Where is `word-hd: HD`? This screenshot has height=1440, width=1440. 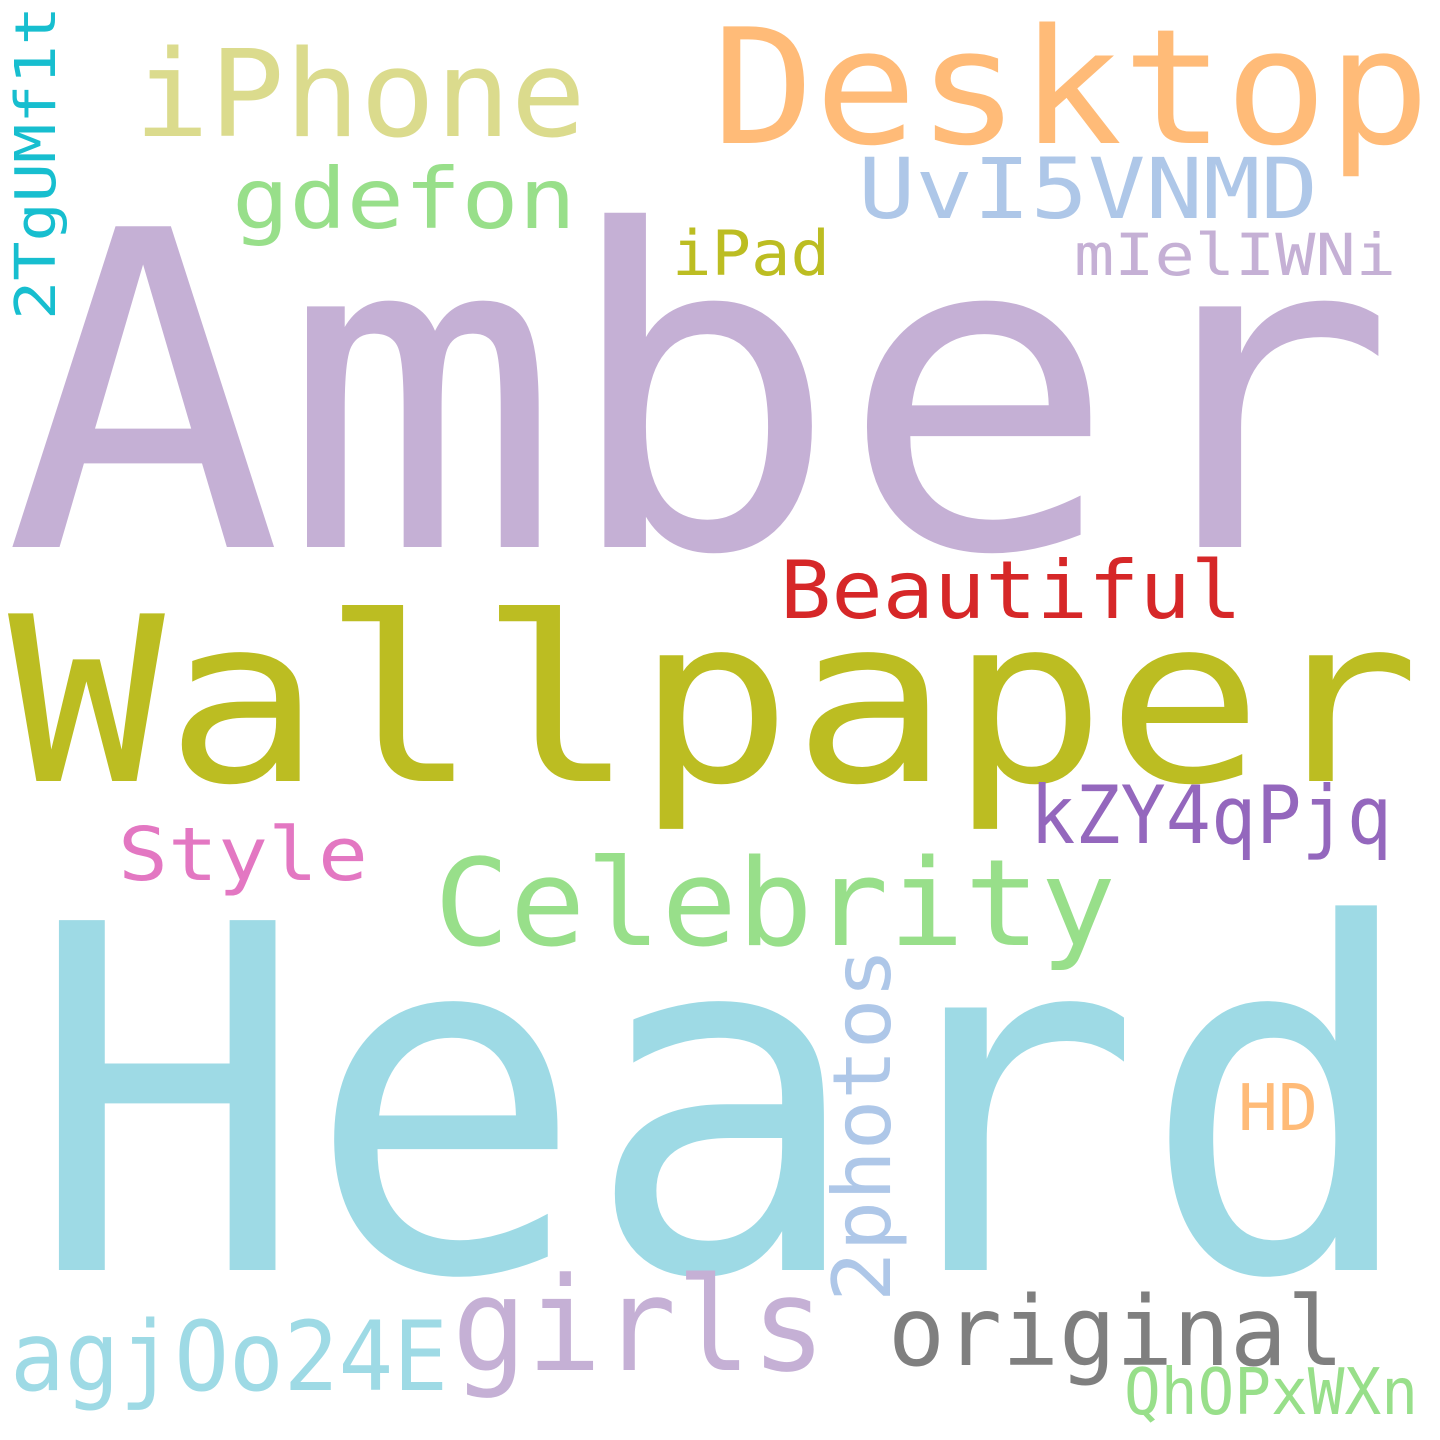
word-hd: HD is located at coordinates (1278, 1109).